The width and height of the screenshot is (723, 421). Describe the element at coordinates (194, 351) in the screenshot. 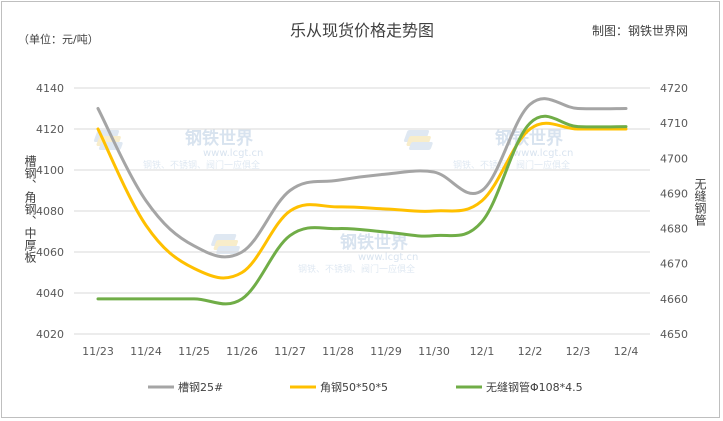

I see `x-tick-label: 11/25` at that location.